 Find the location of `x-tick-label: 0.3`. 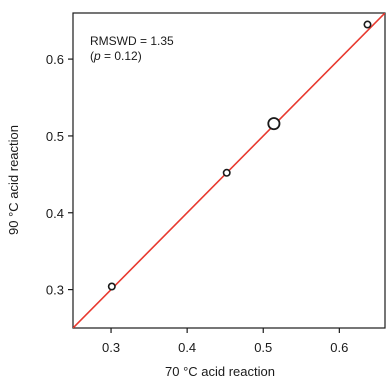

x-tick-label: 0.3 is located at coordinates (111, 347).